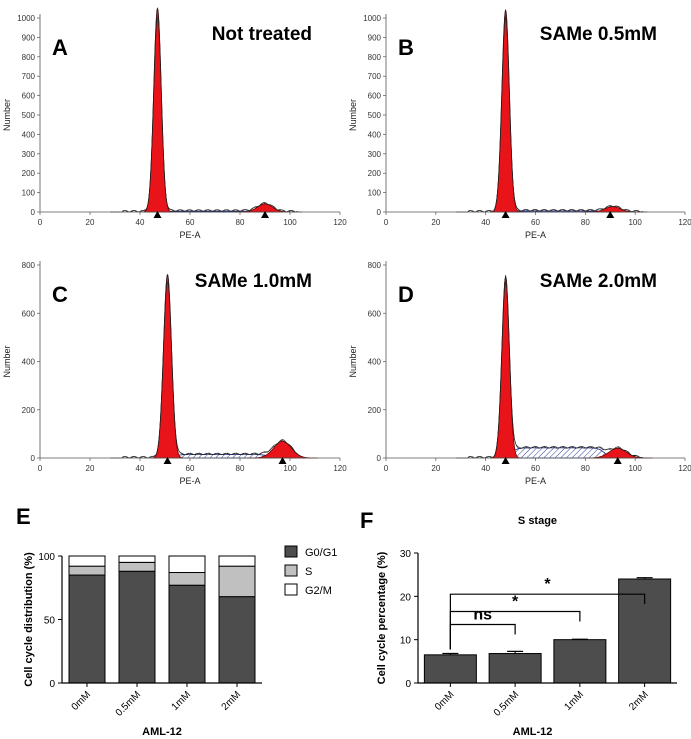 Image resolution: width=691 pixels, height=739 pixels. Describe the element at coordinates (598, 281) in the screenshot. I see `panel-title-D: SAMe 2.0mM` at that location.